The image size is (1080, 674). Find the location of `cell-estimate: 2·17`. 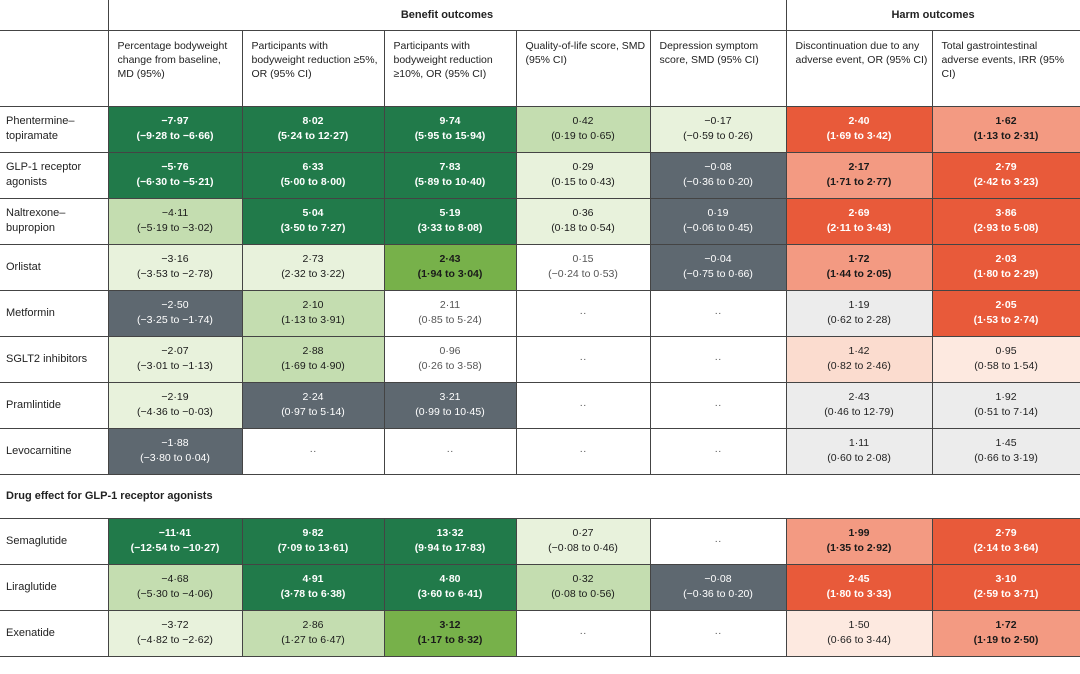

cell-estimate: 2·17 is located at coordinates (859, 167).